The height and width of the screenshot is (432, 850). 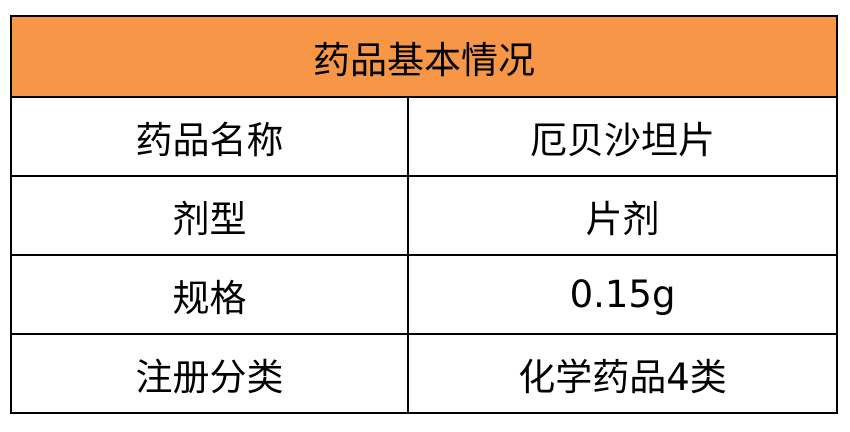 I want to click on row-label: 药品名称, so click(x=209, y=136).